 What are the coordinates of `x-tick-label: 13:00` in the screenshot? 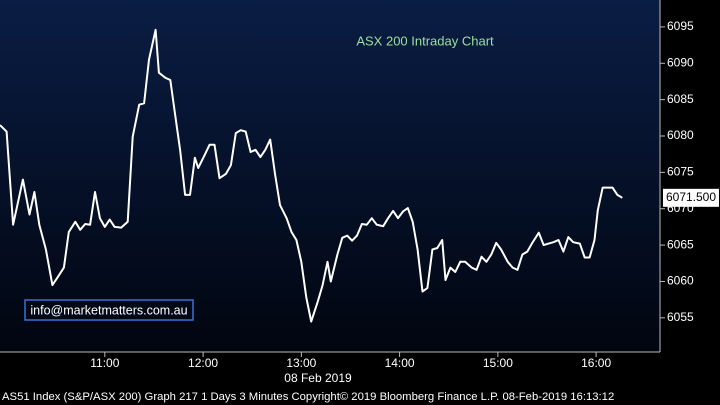 It's located at (301, 363).